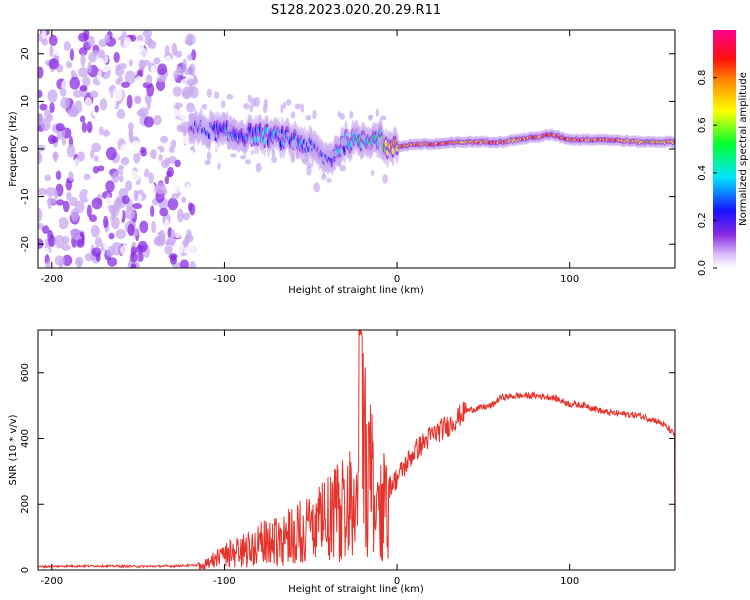 The image size is (750, 600). What do you see at coordinates (702, 78) in the screenshot?
I see `colorbar-tick-label: 0.8` at bounding box center [702, 78].